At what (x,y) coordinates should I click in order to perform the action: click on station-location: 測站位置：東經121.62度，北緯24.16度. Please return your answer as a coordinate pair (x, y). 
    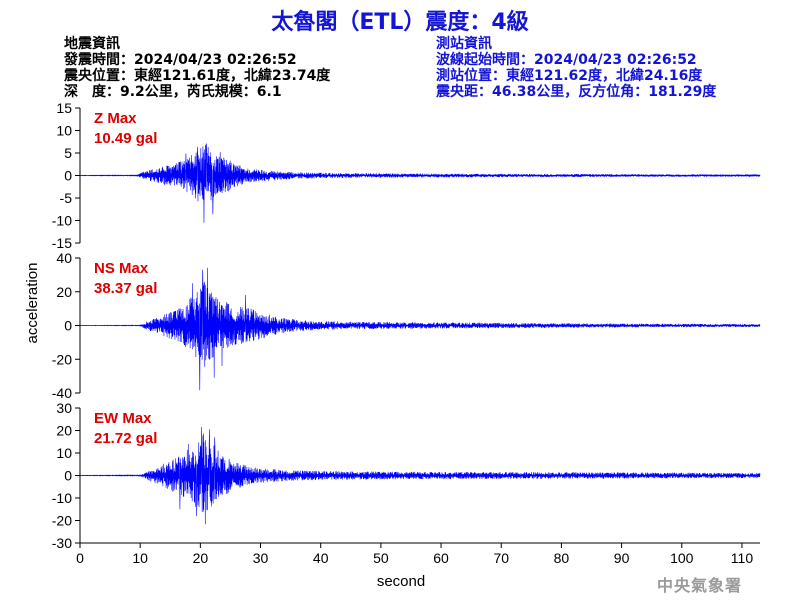
    Looking at the image, I should click on (569, 76).